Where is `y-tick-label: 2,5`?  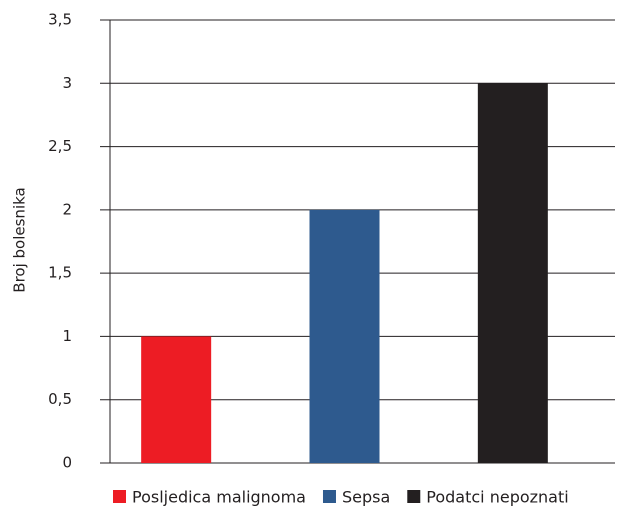
y-tick-label: 2,5 is located at coordinates (60, 146).